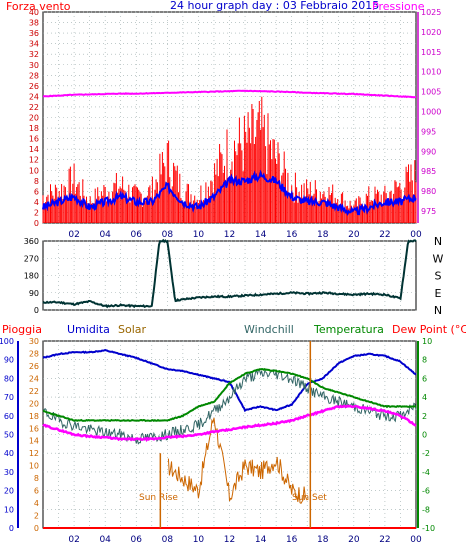 The width and height of the screenshot is (466, 555). I want to click on windchill-series, so click(229, 407).